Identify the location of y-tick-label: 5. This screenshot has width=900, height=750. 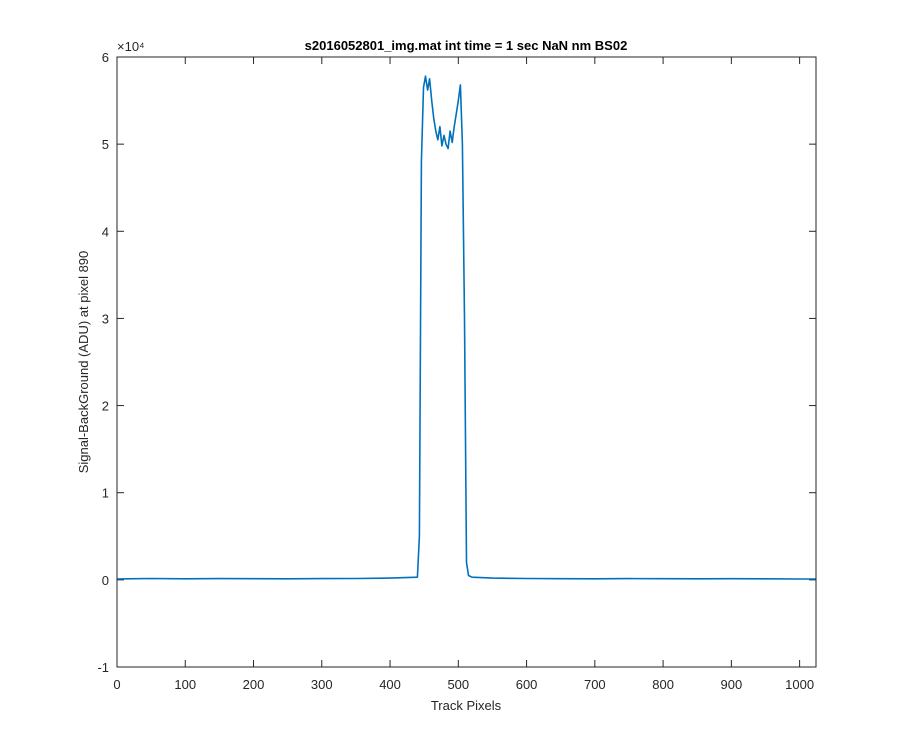
(105, 144).